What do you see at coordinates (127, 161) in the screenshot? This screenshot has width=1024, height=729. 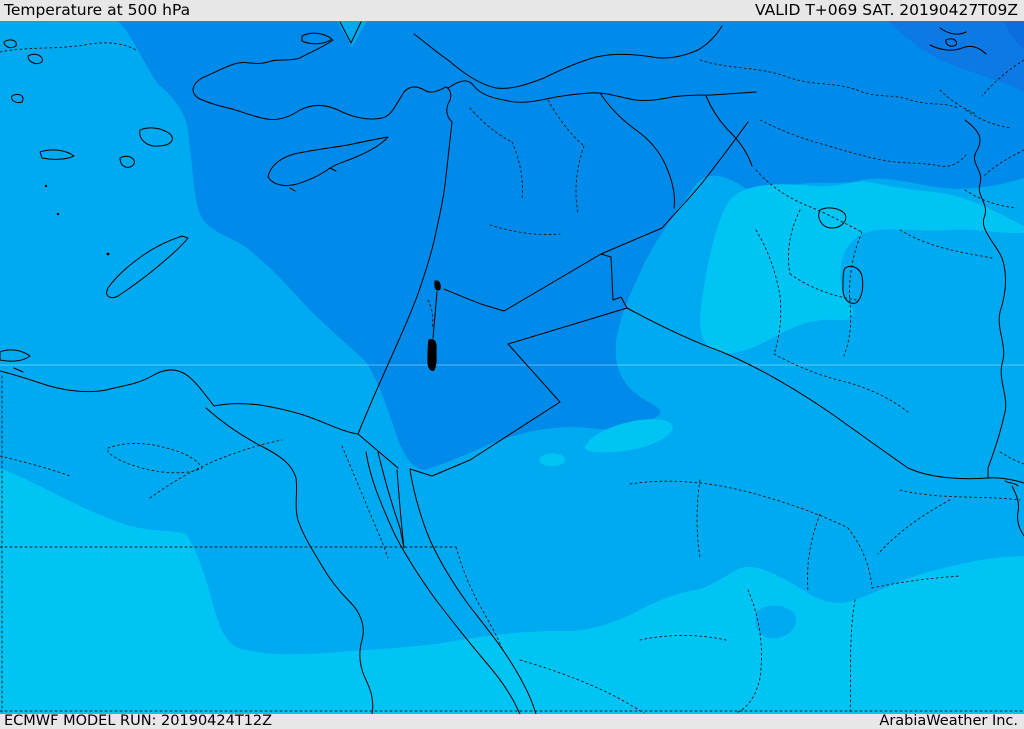 I see `island-chios` at bounding box center [127, 161].